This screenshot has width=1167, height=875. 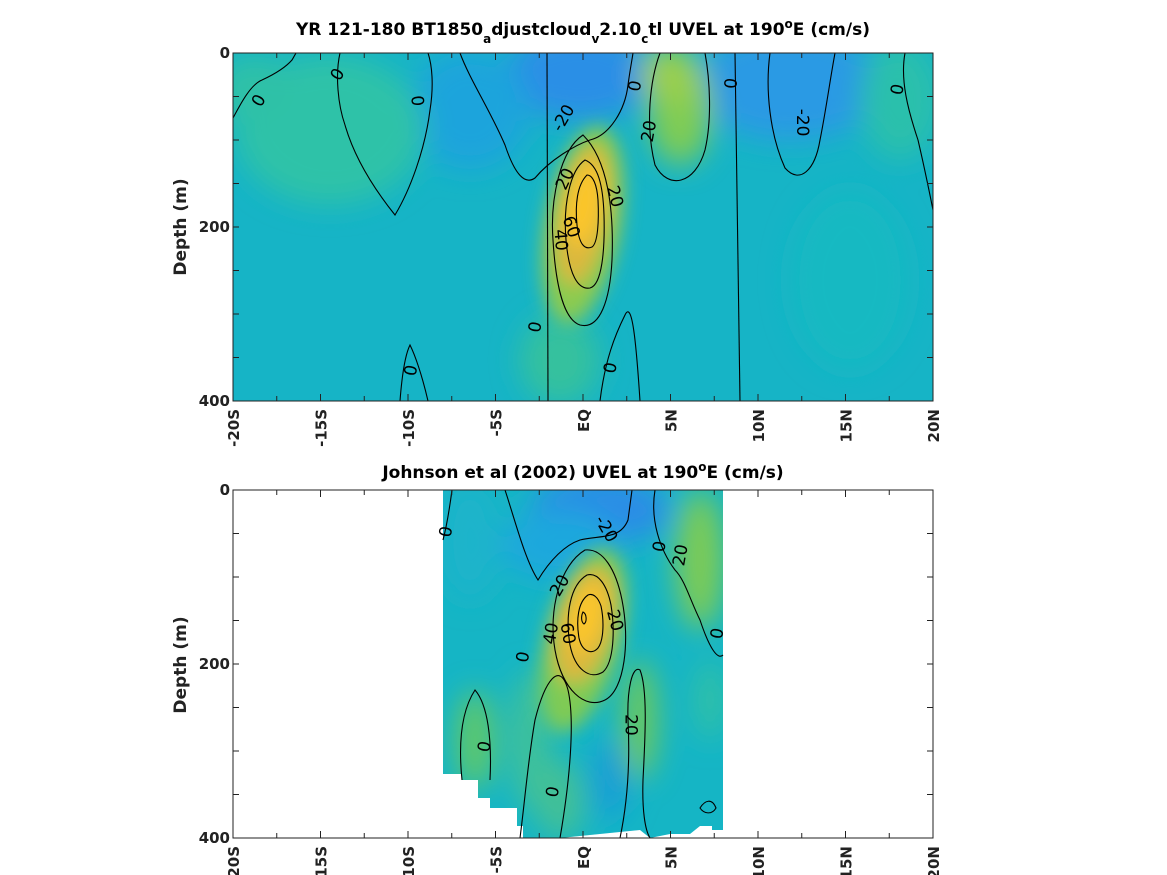 I want to click on bottom-heatmap-field, so click(x=583, y=664).